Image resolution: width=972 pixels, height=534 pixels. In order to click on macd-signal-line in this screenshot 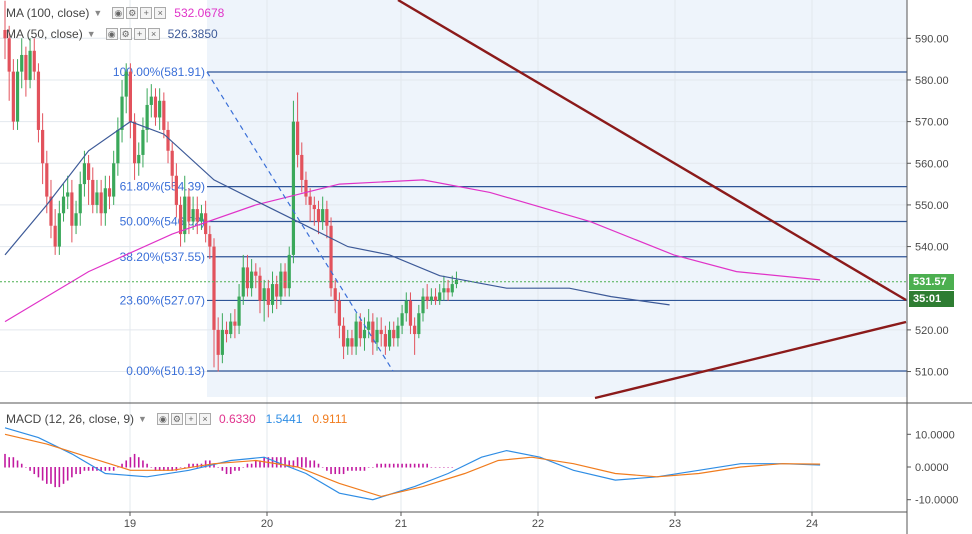, I will do `click(412, 465)`.